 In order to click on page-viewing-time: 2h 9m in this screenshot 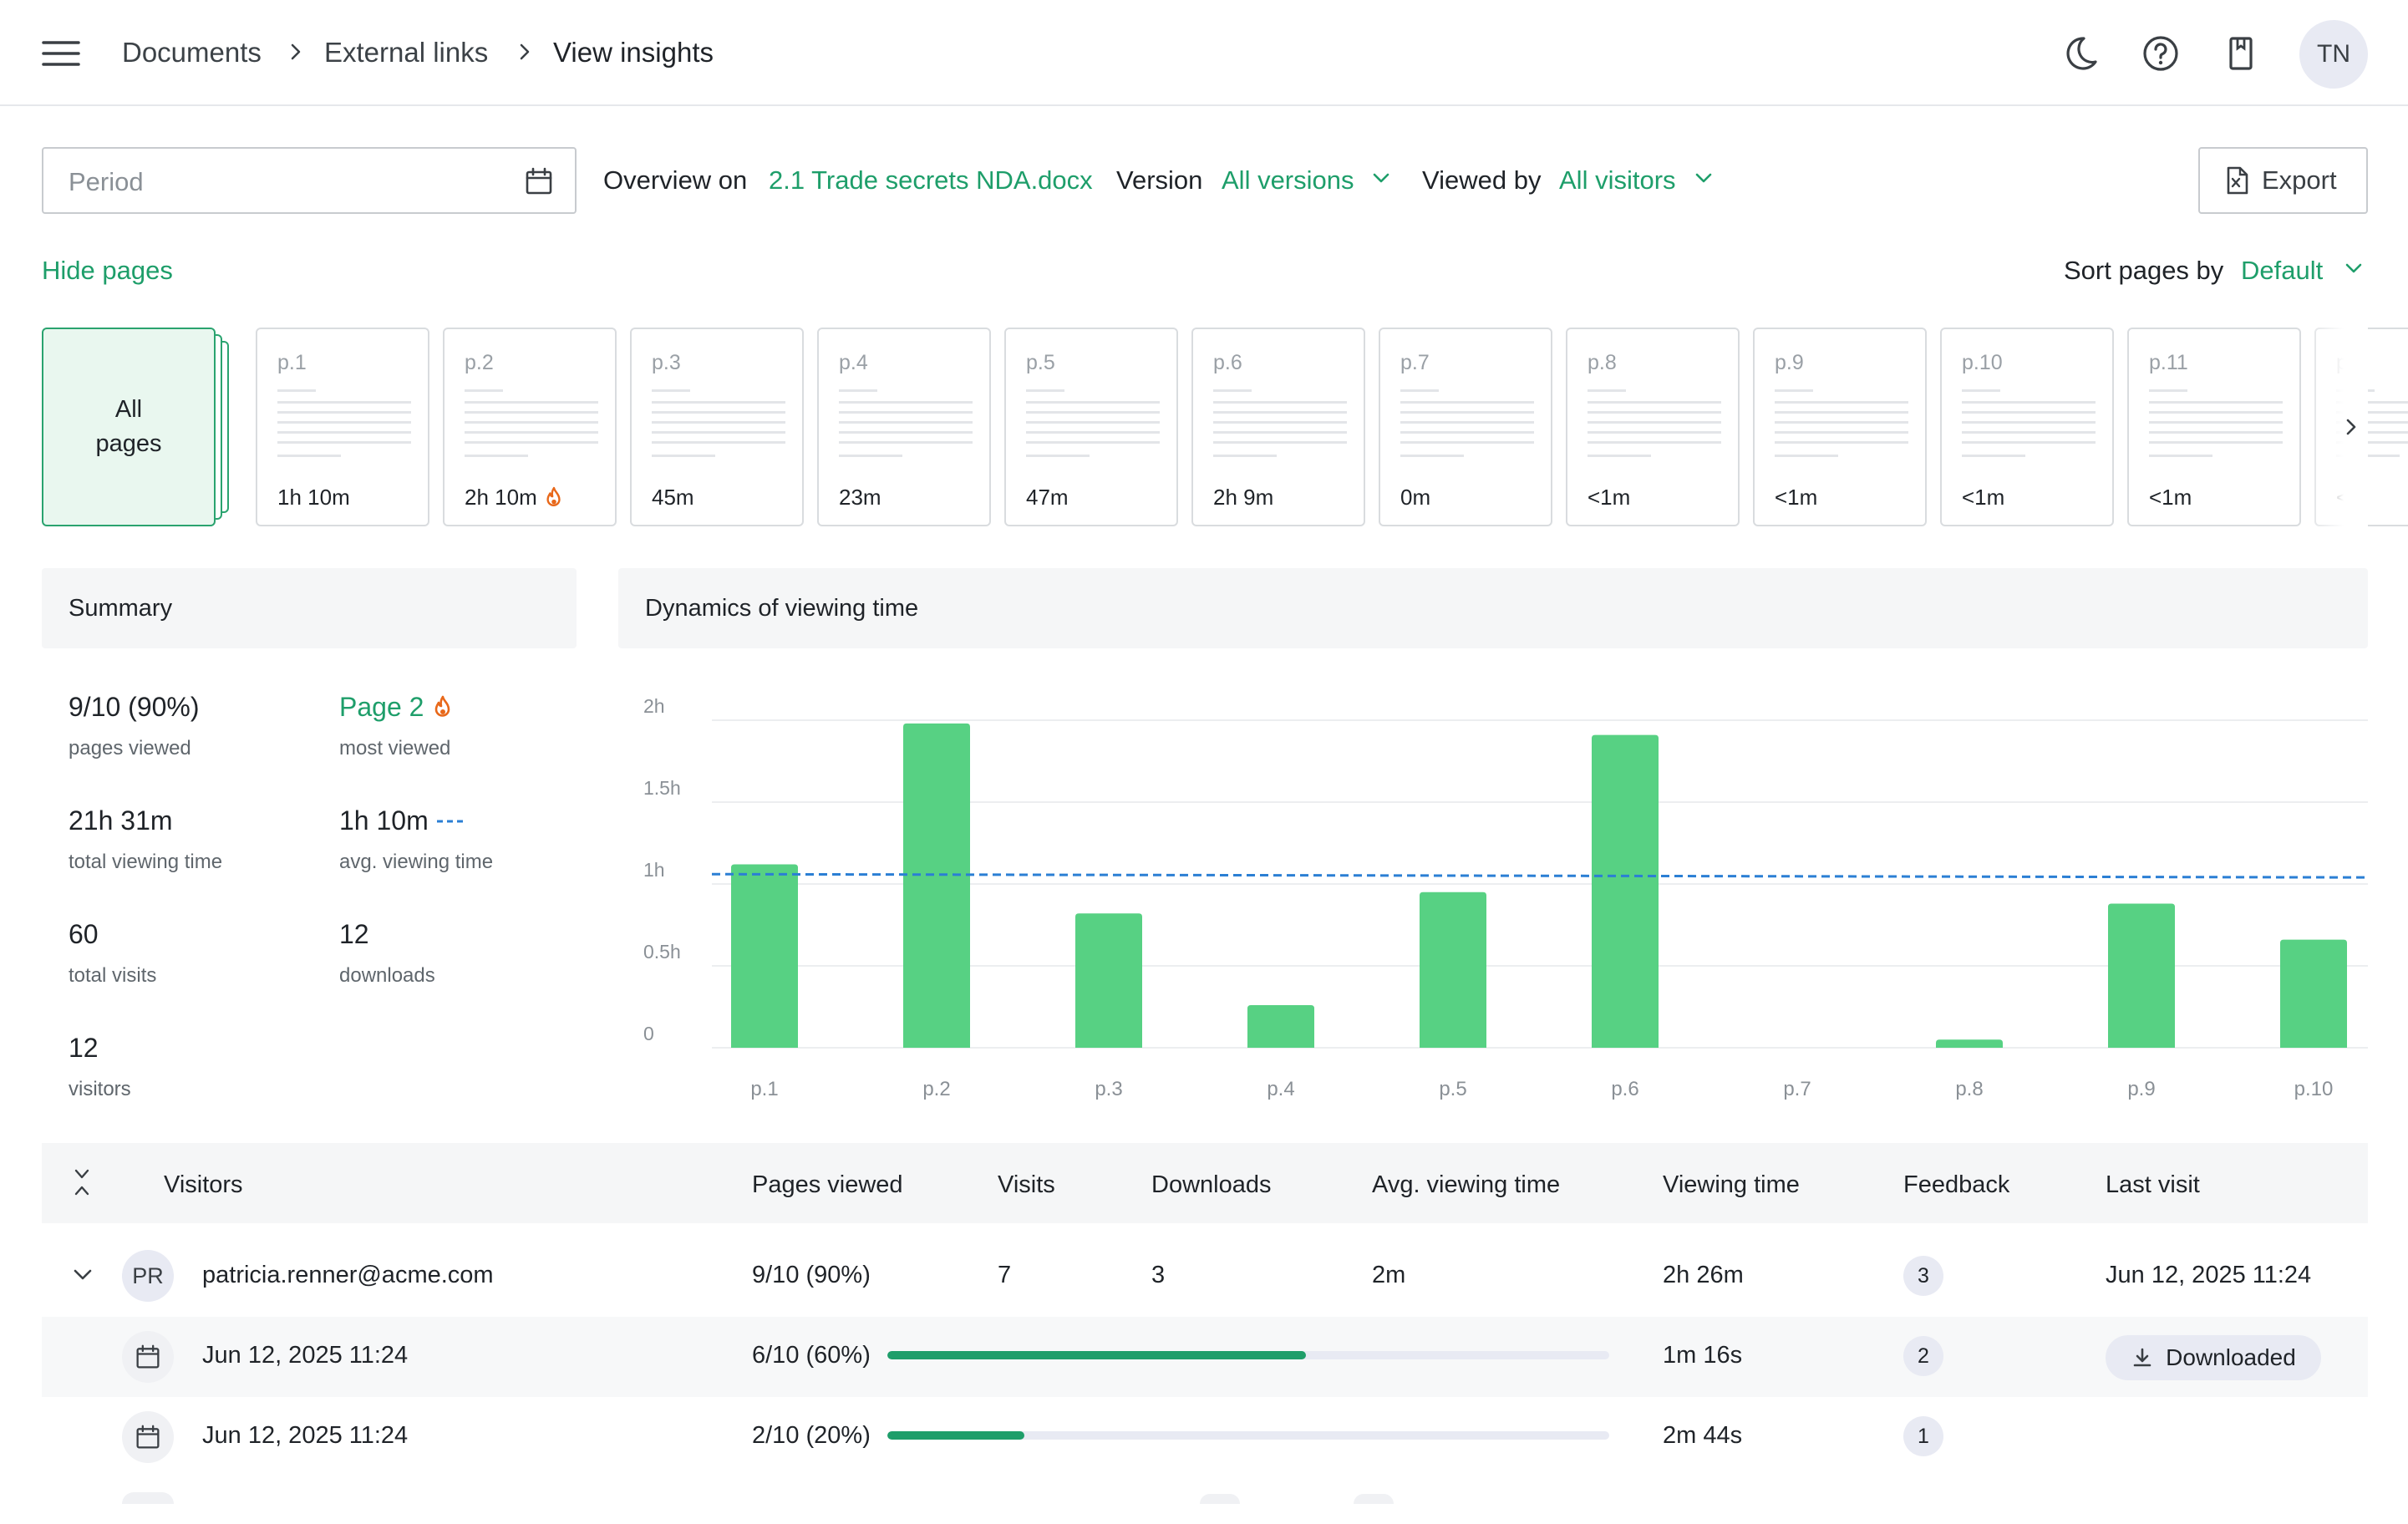, I will do `click(1243, 498)`.